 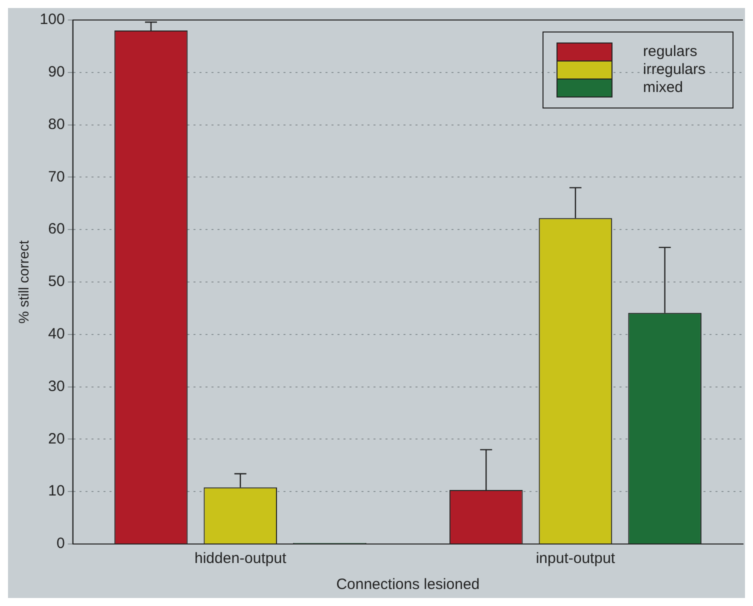 What do you see at coordinates (56, 124) in the screenshot?
I see `y-tick-label: 80` at bounding box center [56, 124].